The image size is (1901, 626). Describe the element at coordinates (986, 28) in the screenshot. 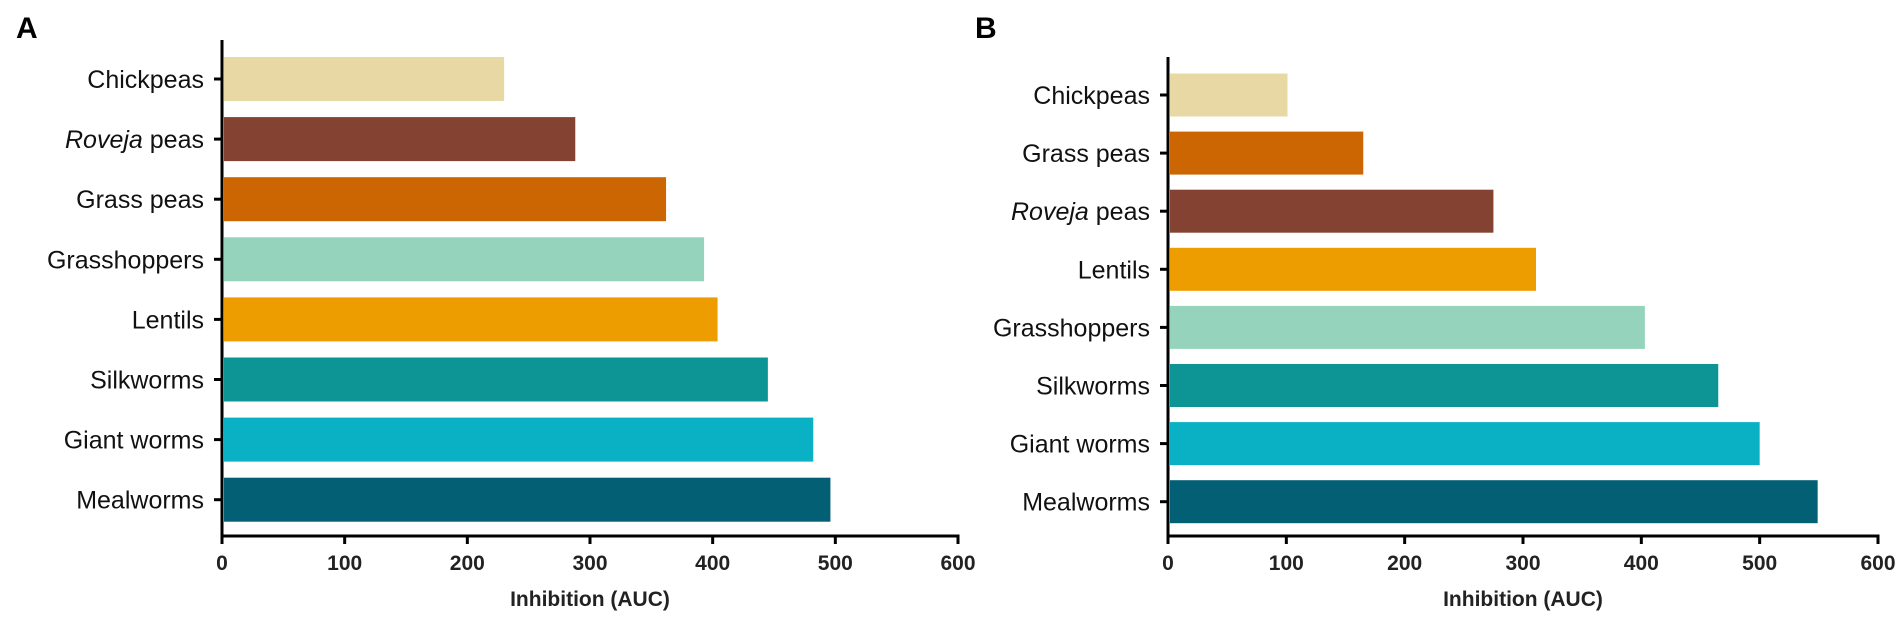

I see `panel-letter: B` at that location.